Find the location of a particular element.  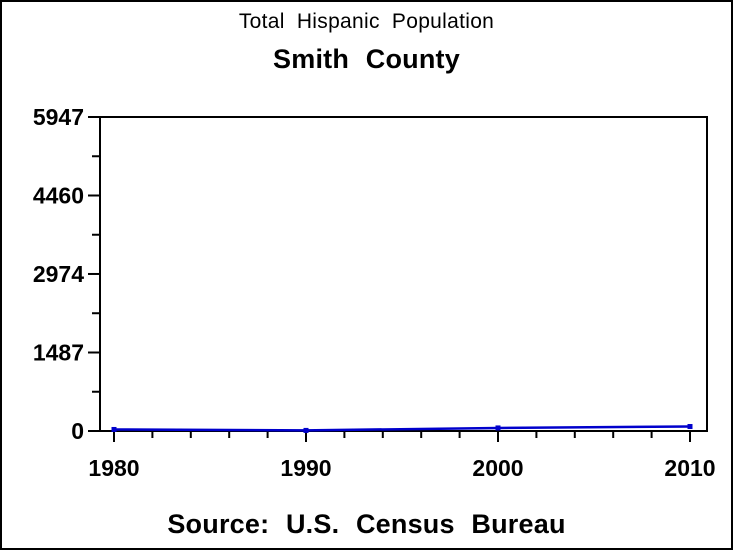

y-axis-tick-label: 0 is located at coordinates (77, 431).